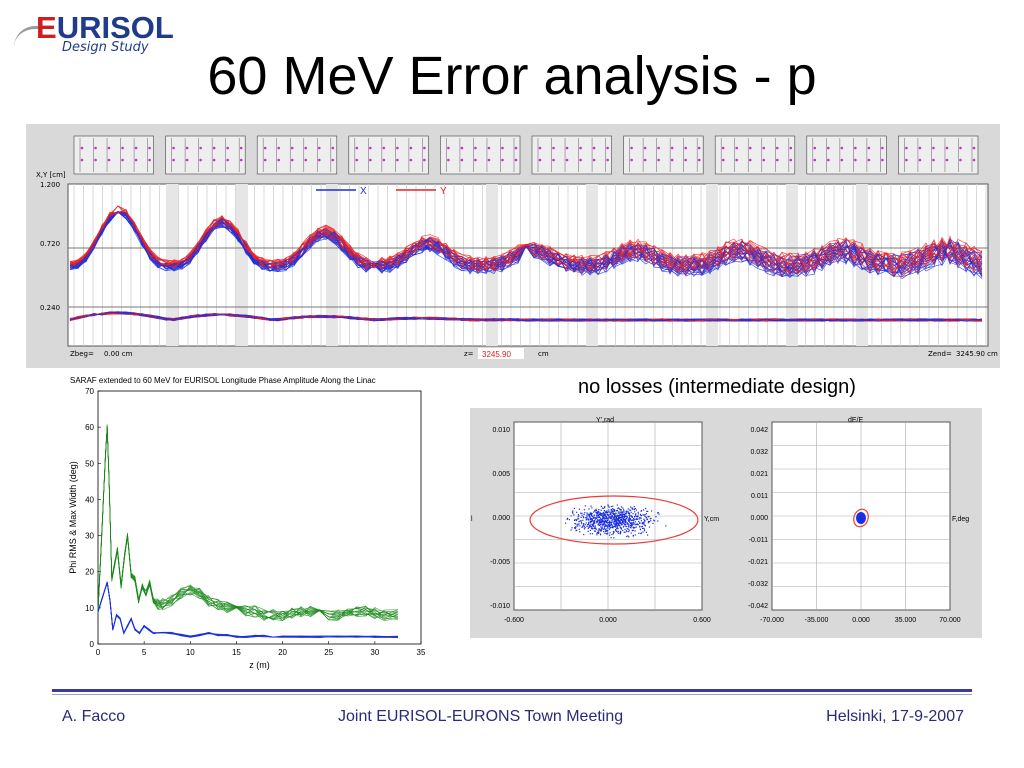 The height and width of the screenshot is (768, 1024). Describe the element at coordinates (501, 353) in the screenshot. I see `z-value-box` at that location.